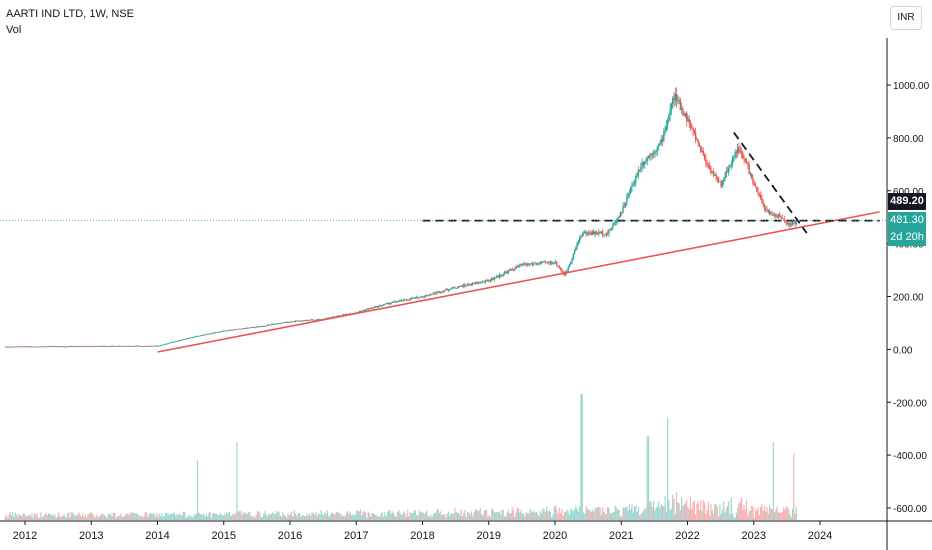 Image resolution: width=932 pixels, height=550 pixels. Describe the element at coordinates (907, 201) in the screenshot. I see `close-price-tag: 489.20` at that location.